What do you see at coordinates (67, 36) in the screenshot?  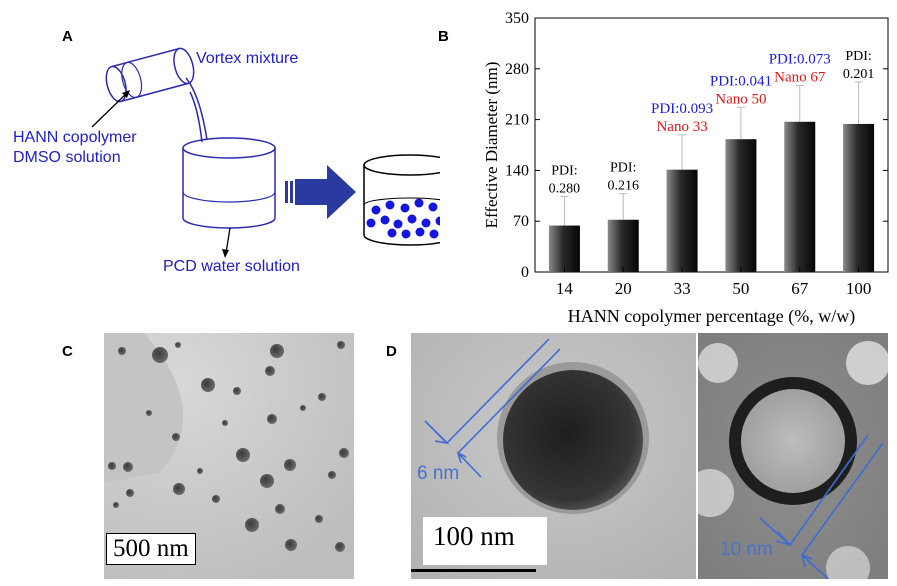 I see `panel-label-a: A` at bounding box center [67, 36].